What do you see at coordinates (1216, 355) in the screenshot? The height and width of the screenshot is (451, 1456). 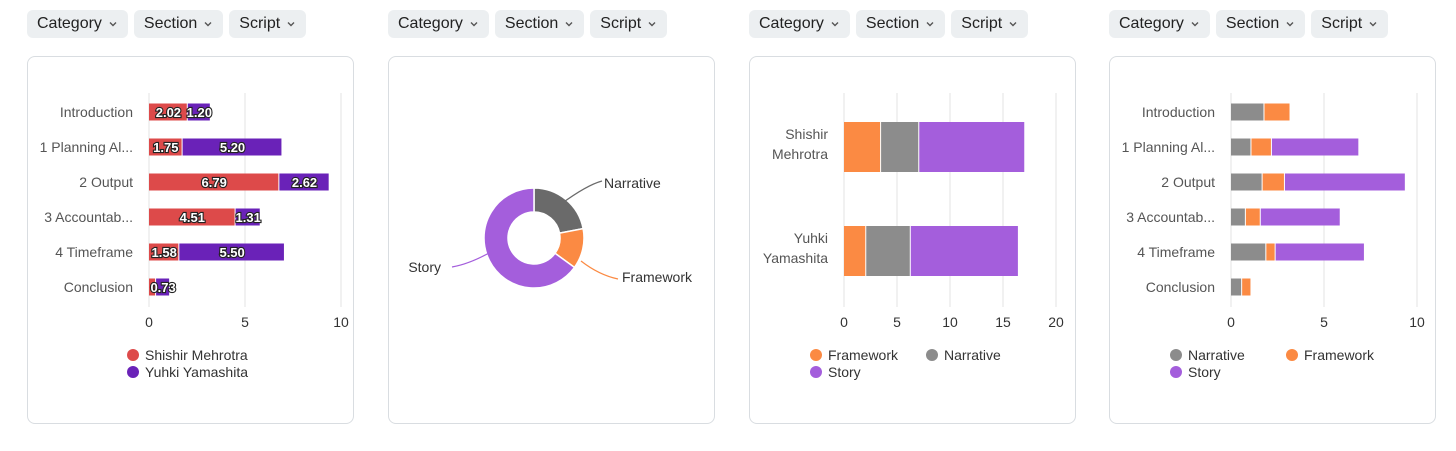 I see `legend-label: Narrative` at bounding box center [1216, 355].